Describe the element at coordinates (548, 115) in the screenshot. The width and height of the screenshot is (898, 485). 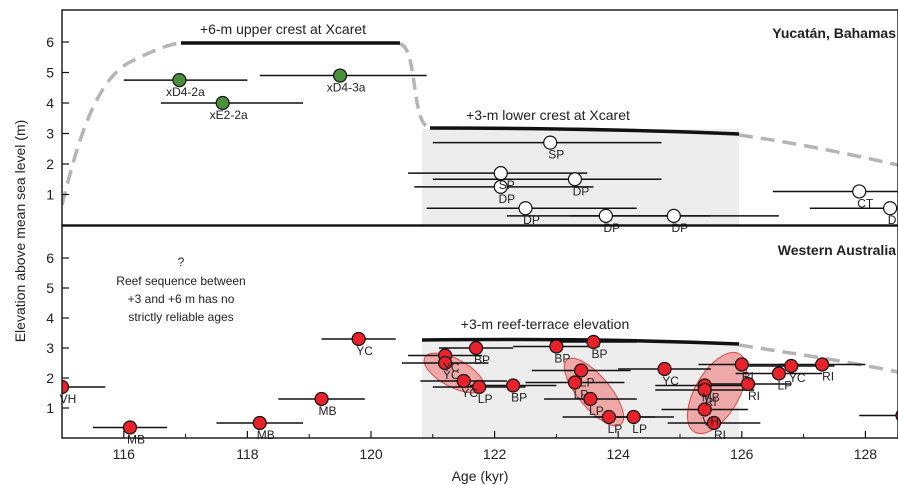
I see `lower-crest-annotation: +3-m lower crest at Xcaret` at that location.